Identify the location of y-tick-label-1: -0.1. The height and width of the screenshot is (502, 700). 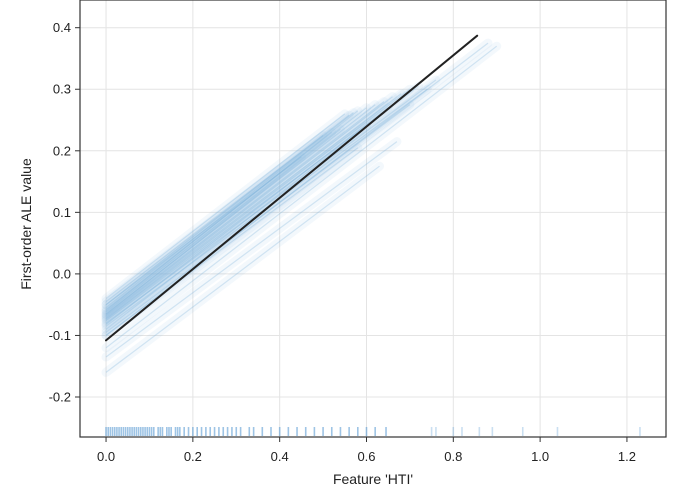
(60, 335).